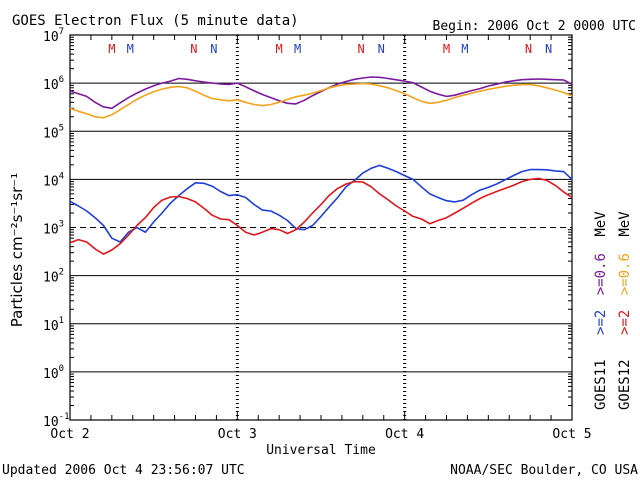 The image size is (640, 484). What do you see at coordinates (297, 49) in the screenshot?
I see `marker-m-5: M` at bounding box center [297, 49].